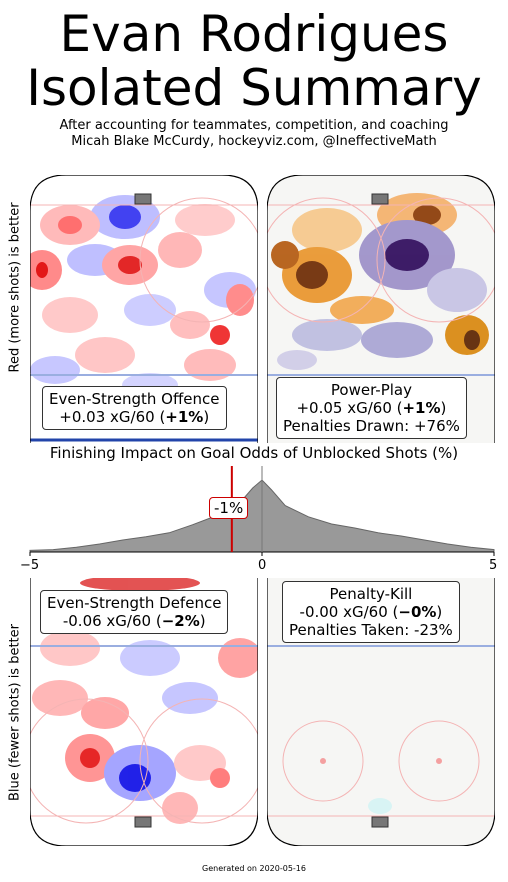  Describe the element at coordinates (493, 565) in the screenshot. I see `tick-label-max: 5` at that location.